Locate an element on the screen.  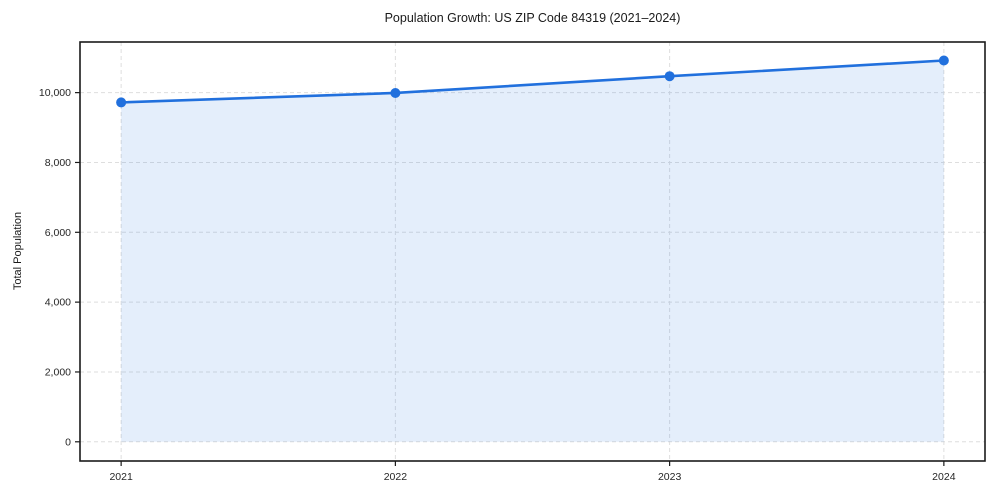
data-point-2021 is located at coordinates (121, 102).